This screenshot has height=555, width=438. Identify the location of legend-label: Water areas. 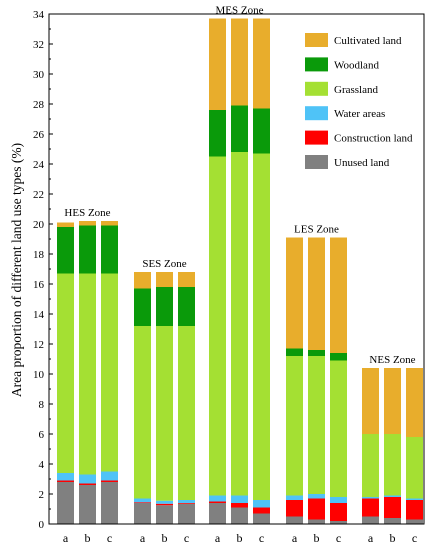
(359, 114).